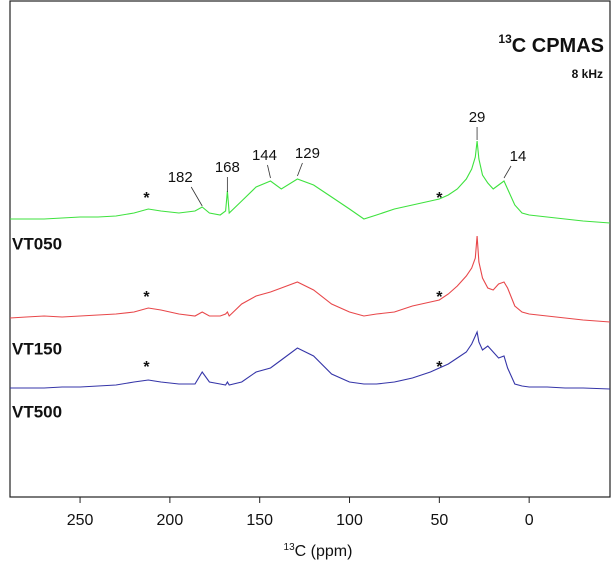  Describe the element at coordinates (505, 39) in the screenshot. I see `title-superscript: 13` at that location.